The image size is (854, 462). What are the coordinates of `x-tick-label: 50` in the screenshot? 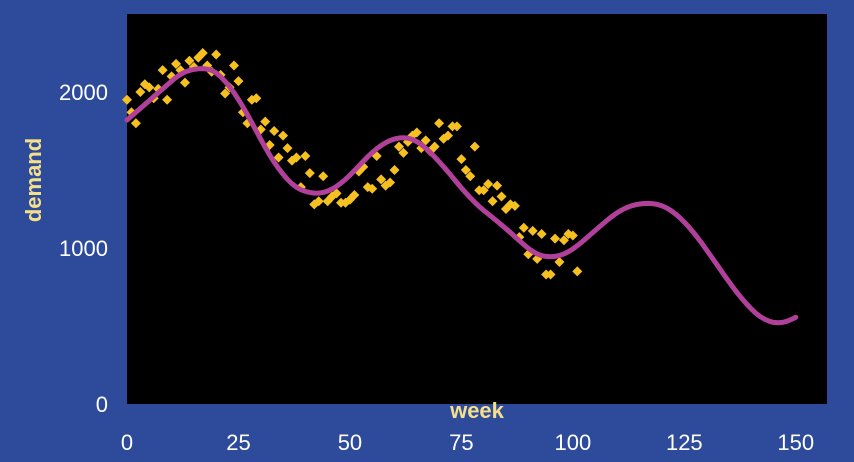 It's located at (350, 442).